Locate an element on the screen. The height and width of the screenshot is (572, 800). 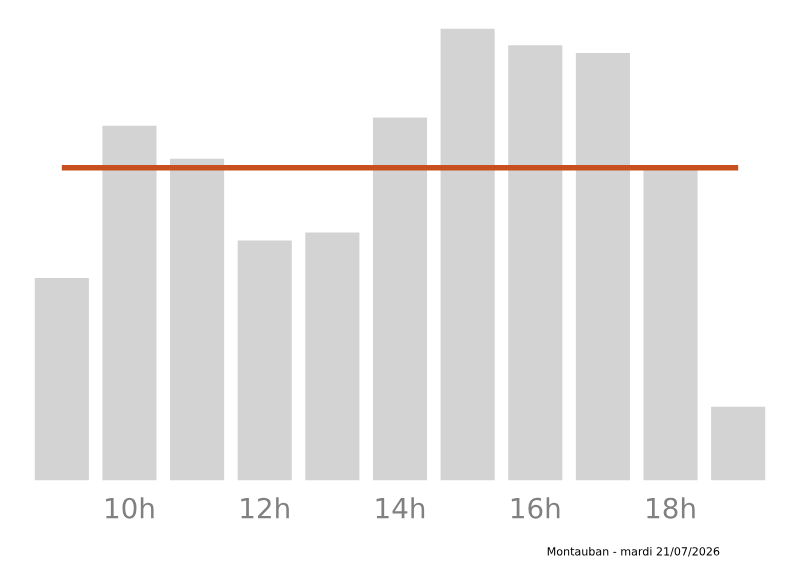
x-tick-label: 10h is located at coordinates (130, 508).